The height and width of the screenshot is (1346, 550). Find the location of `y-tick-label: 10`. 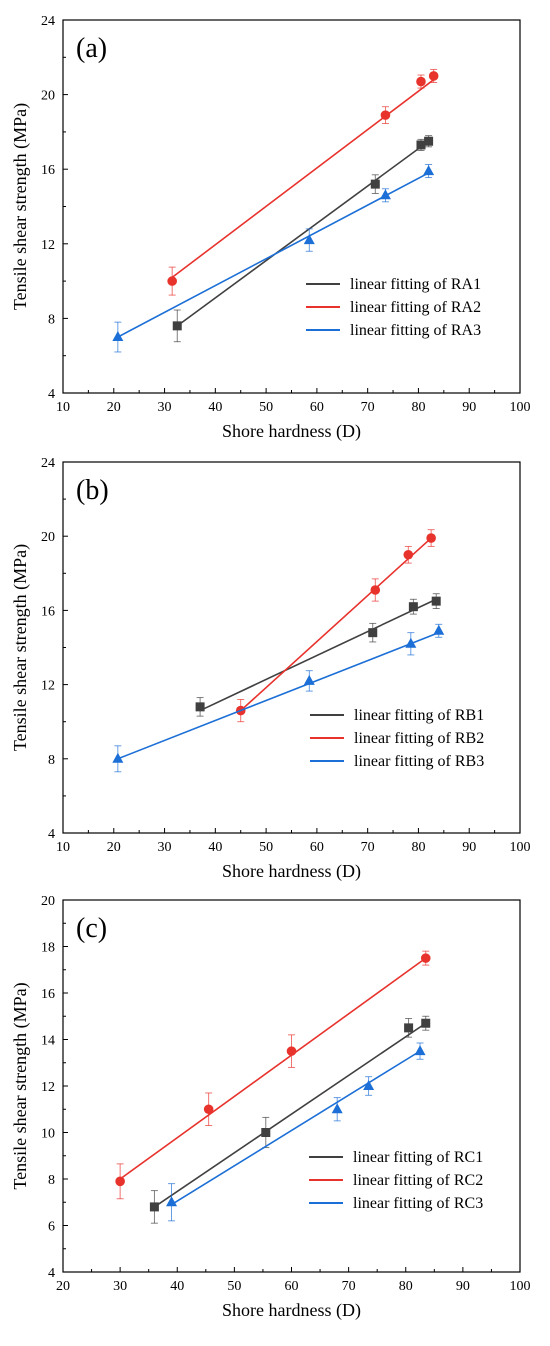

y-tick-label: 10 is located at coordinates (48, 1134).